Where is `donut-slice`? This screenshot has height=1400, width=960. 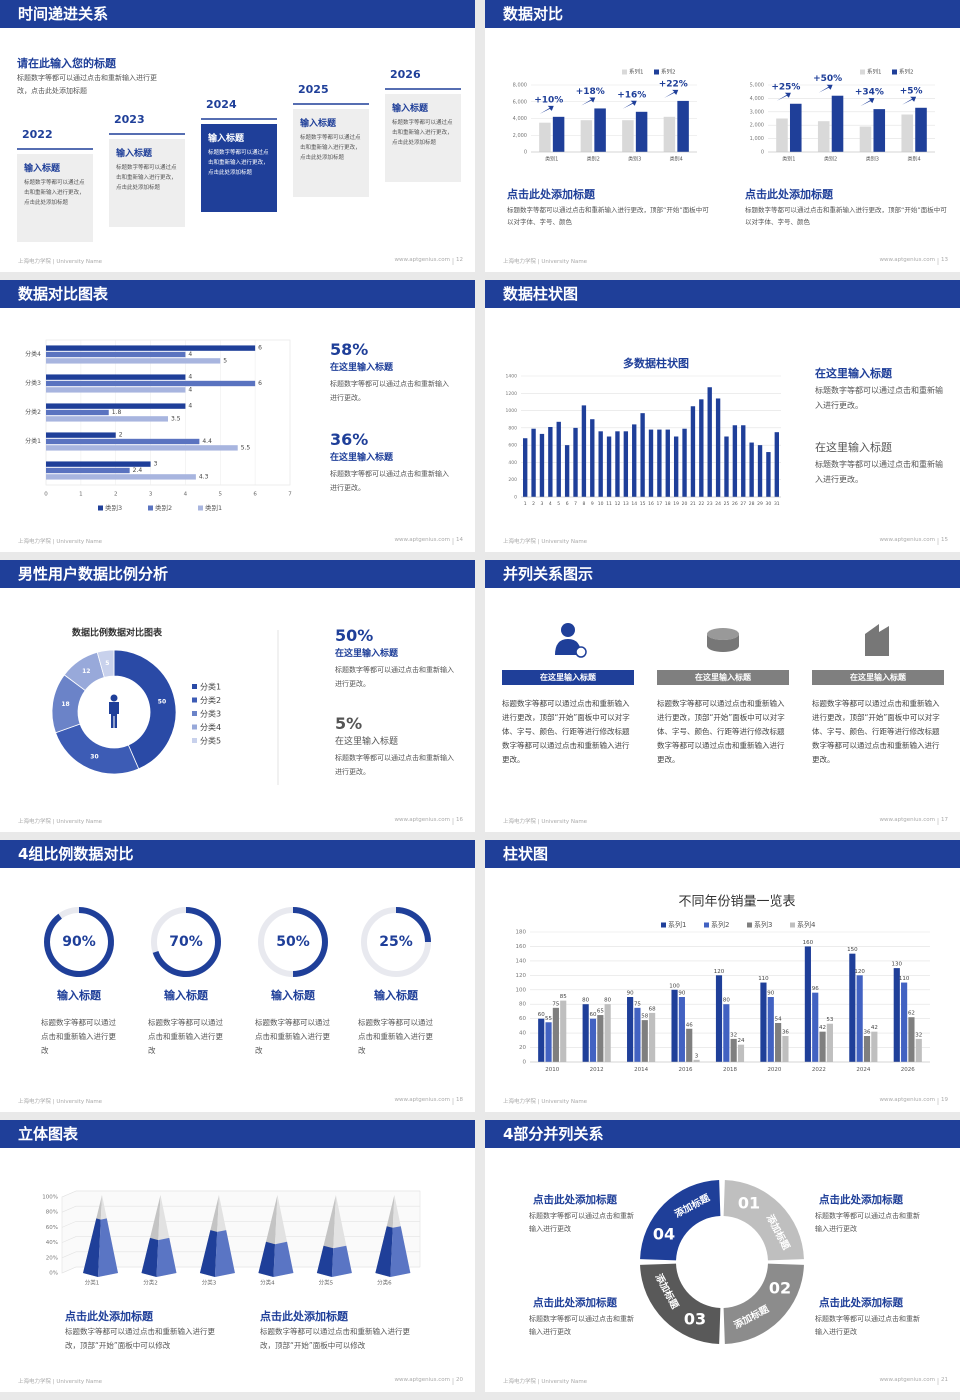
donut-slice is located at coordinates (105, 663).